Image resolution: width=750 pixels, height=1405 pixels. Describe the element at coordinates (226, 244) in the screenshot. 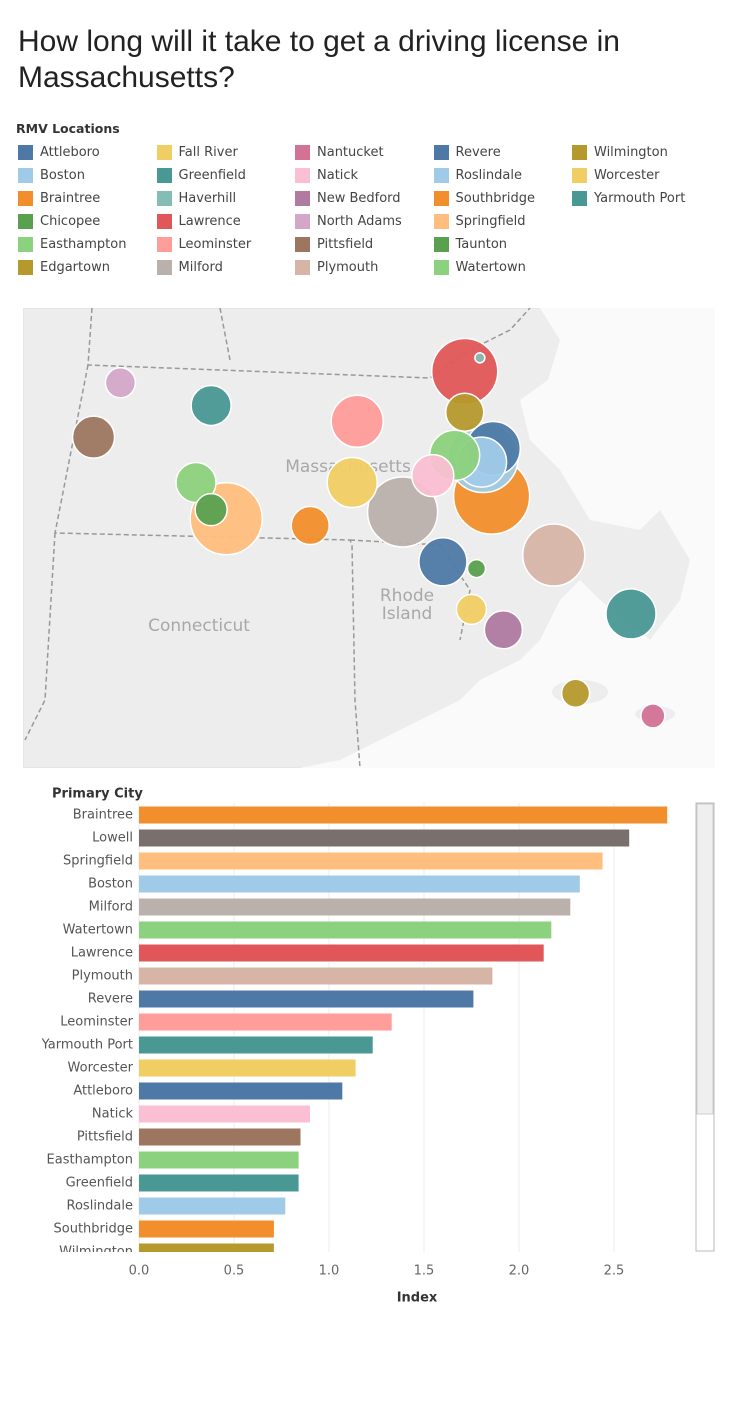

I see `legend-item: Leominster` at that location.